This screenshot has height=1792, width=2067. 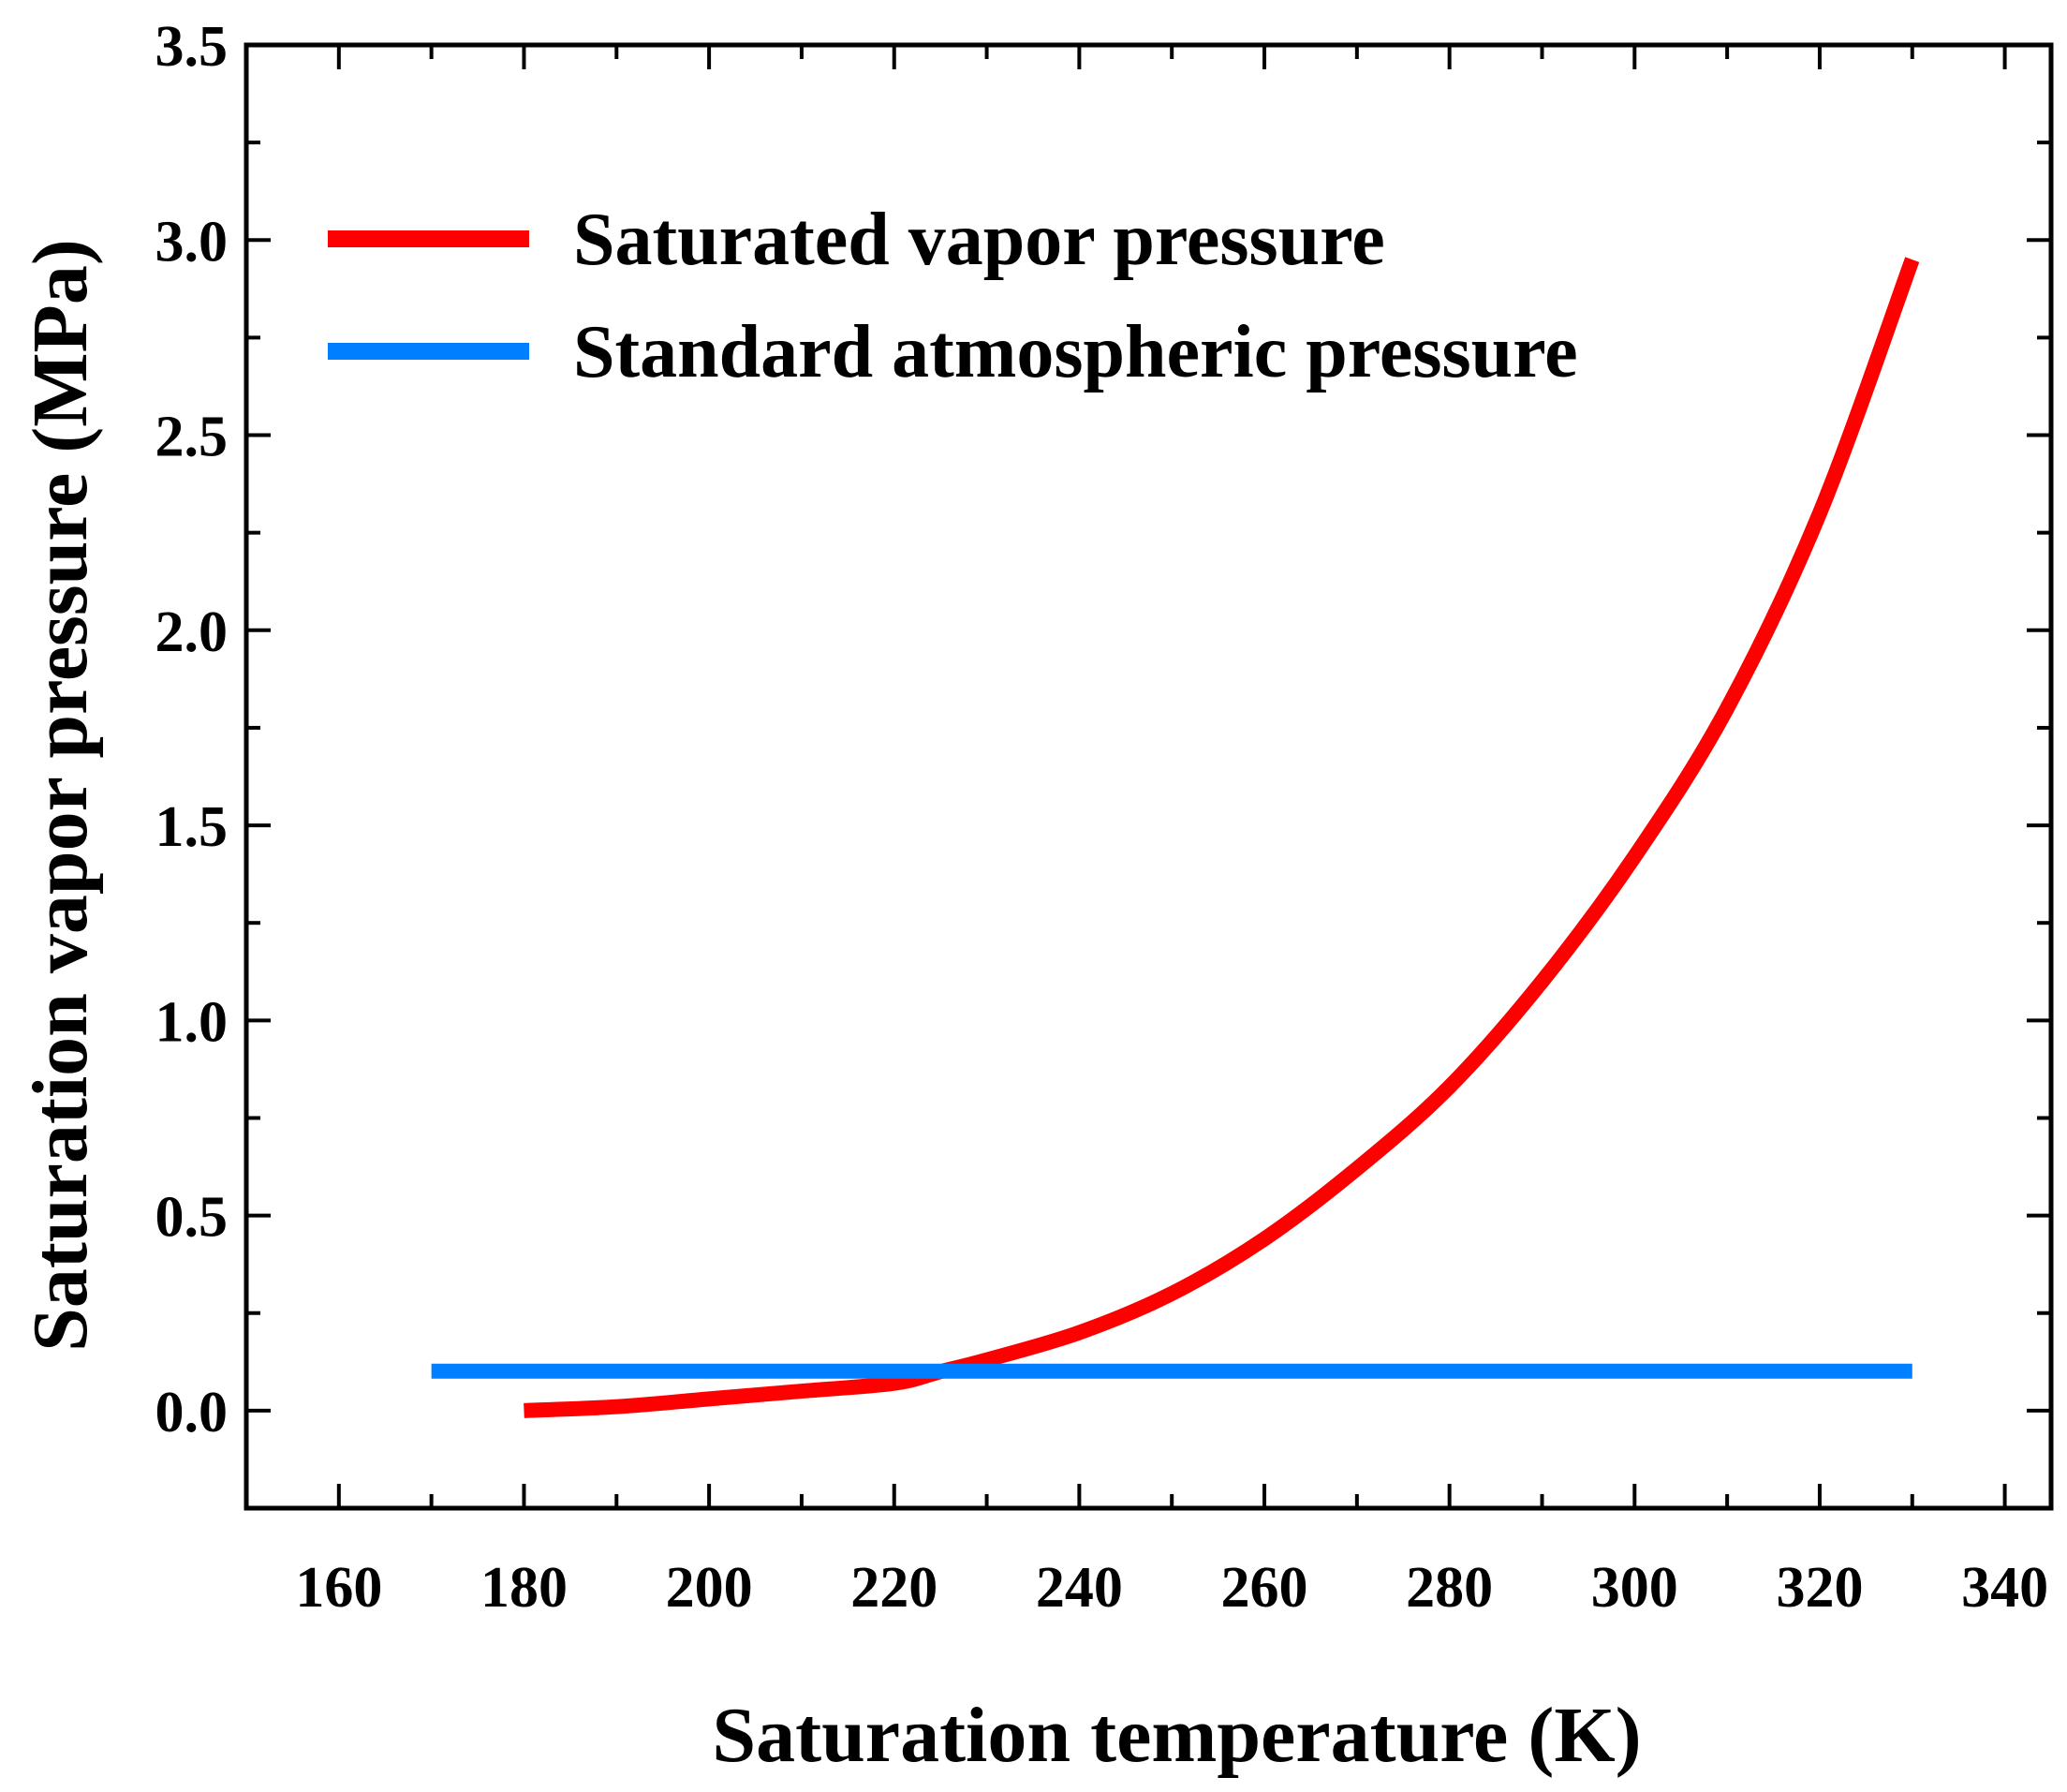 I want to click on x-axis-title: Saturation temperature (K), so click(x=1176, y=1735).